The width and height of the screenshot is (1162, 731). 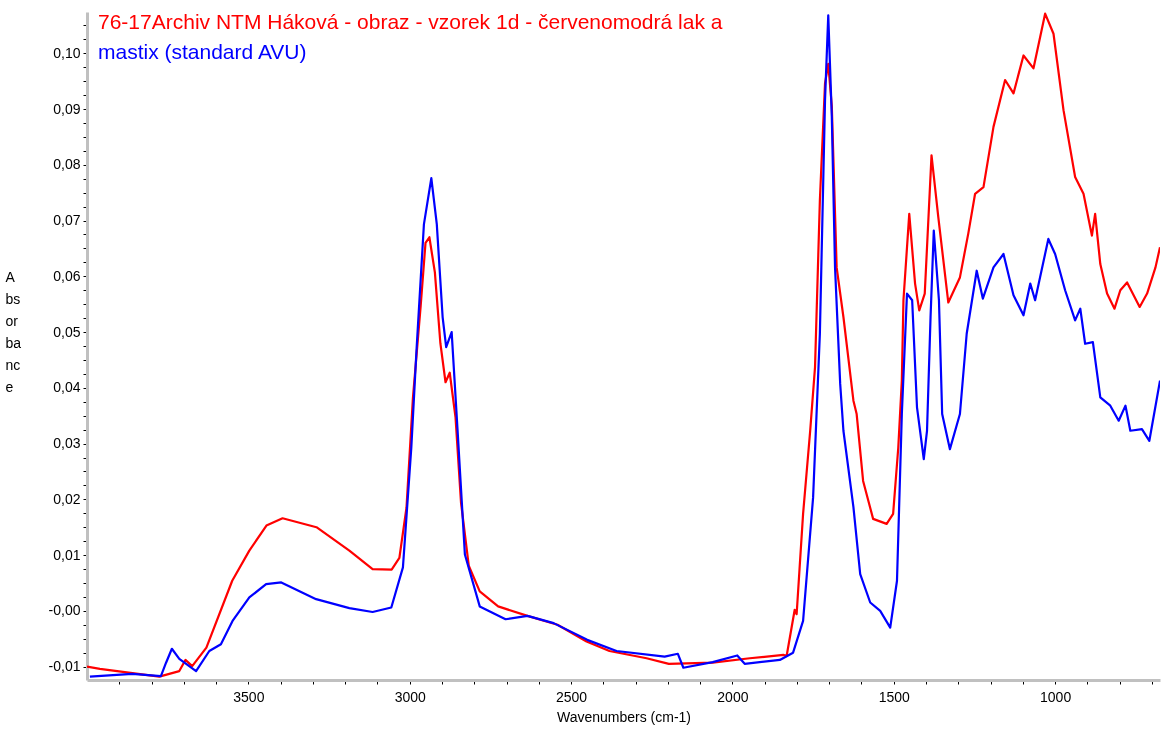 What do you see at coordinates (571, 696) in the screenshot?
I see `x-tick-label: 2500` at bounding box center [571, 696].